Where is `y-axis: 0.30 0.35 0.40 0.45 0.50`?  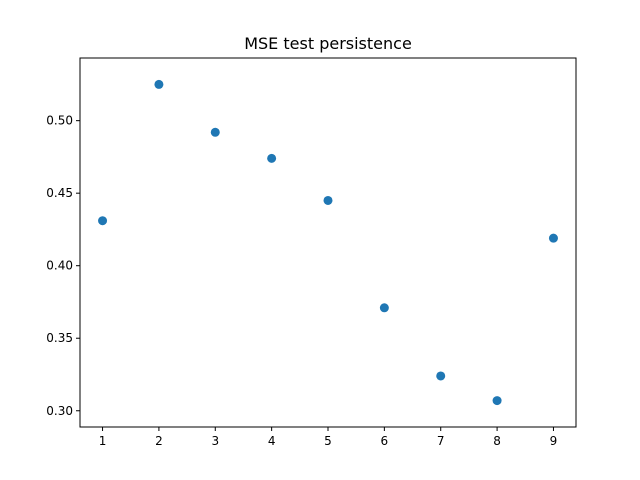 y-axis: 0.30 0.35 0.40 0.45 0.50 is located at coordinates (63, 266).